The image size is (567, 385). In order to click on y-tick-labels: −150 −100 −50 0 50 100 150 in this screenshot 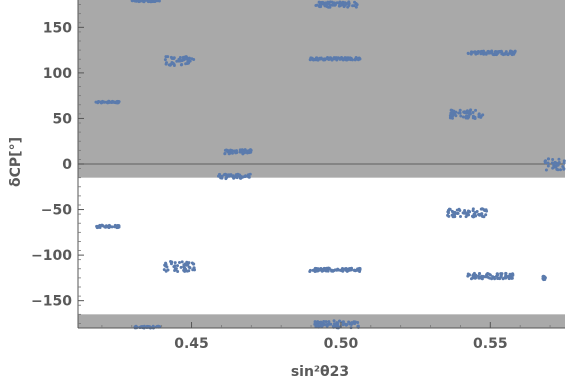, I will do `click(51, 164)`.